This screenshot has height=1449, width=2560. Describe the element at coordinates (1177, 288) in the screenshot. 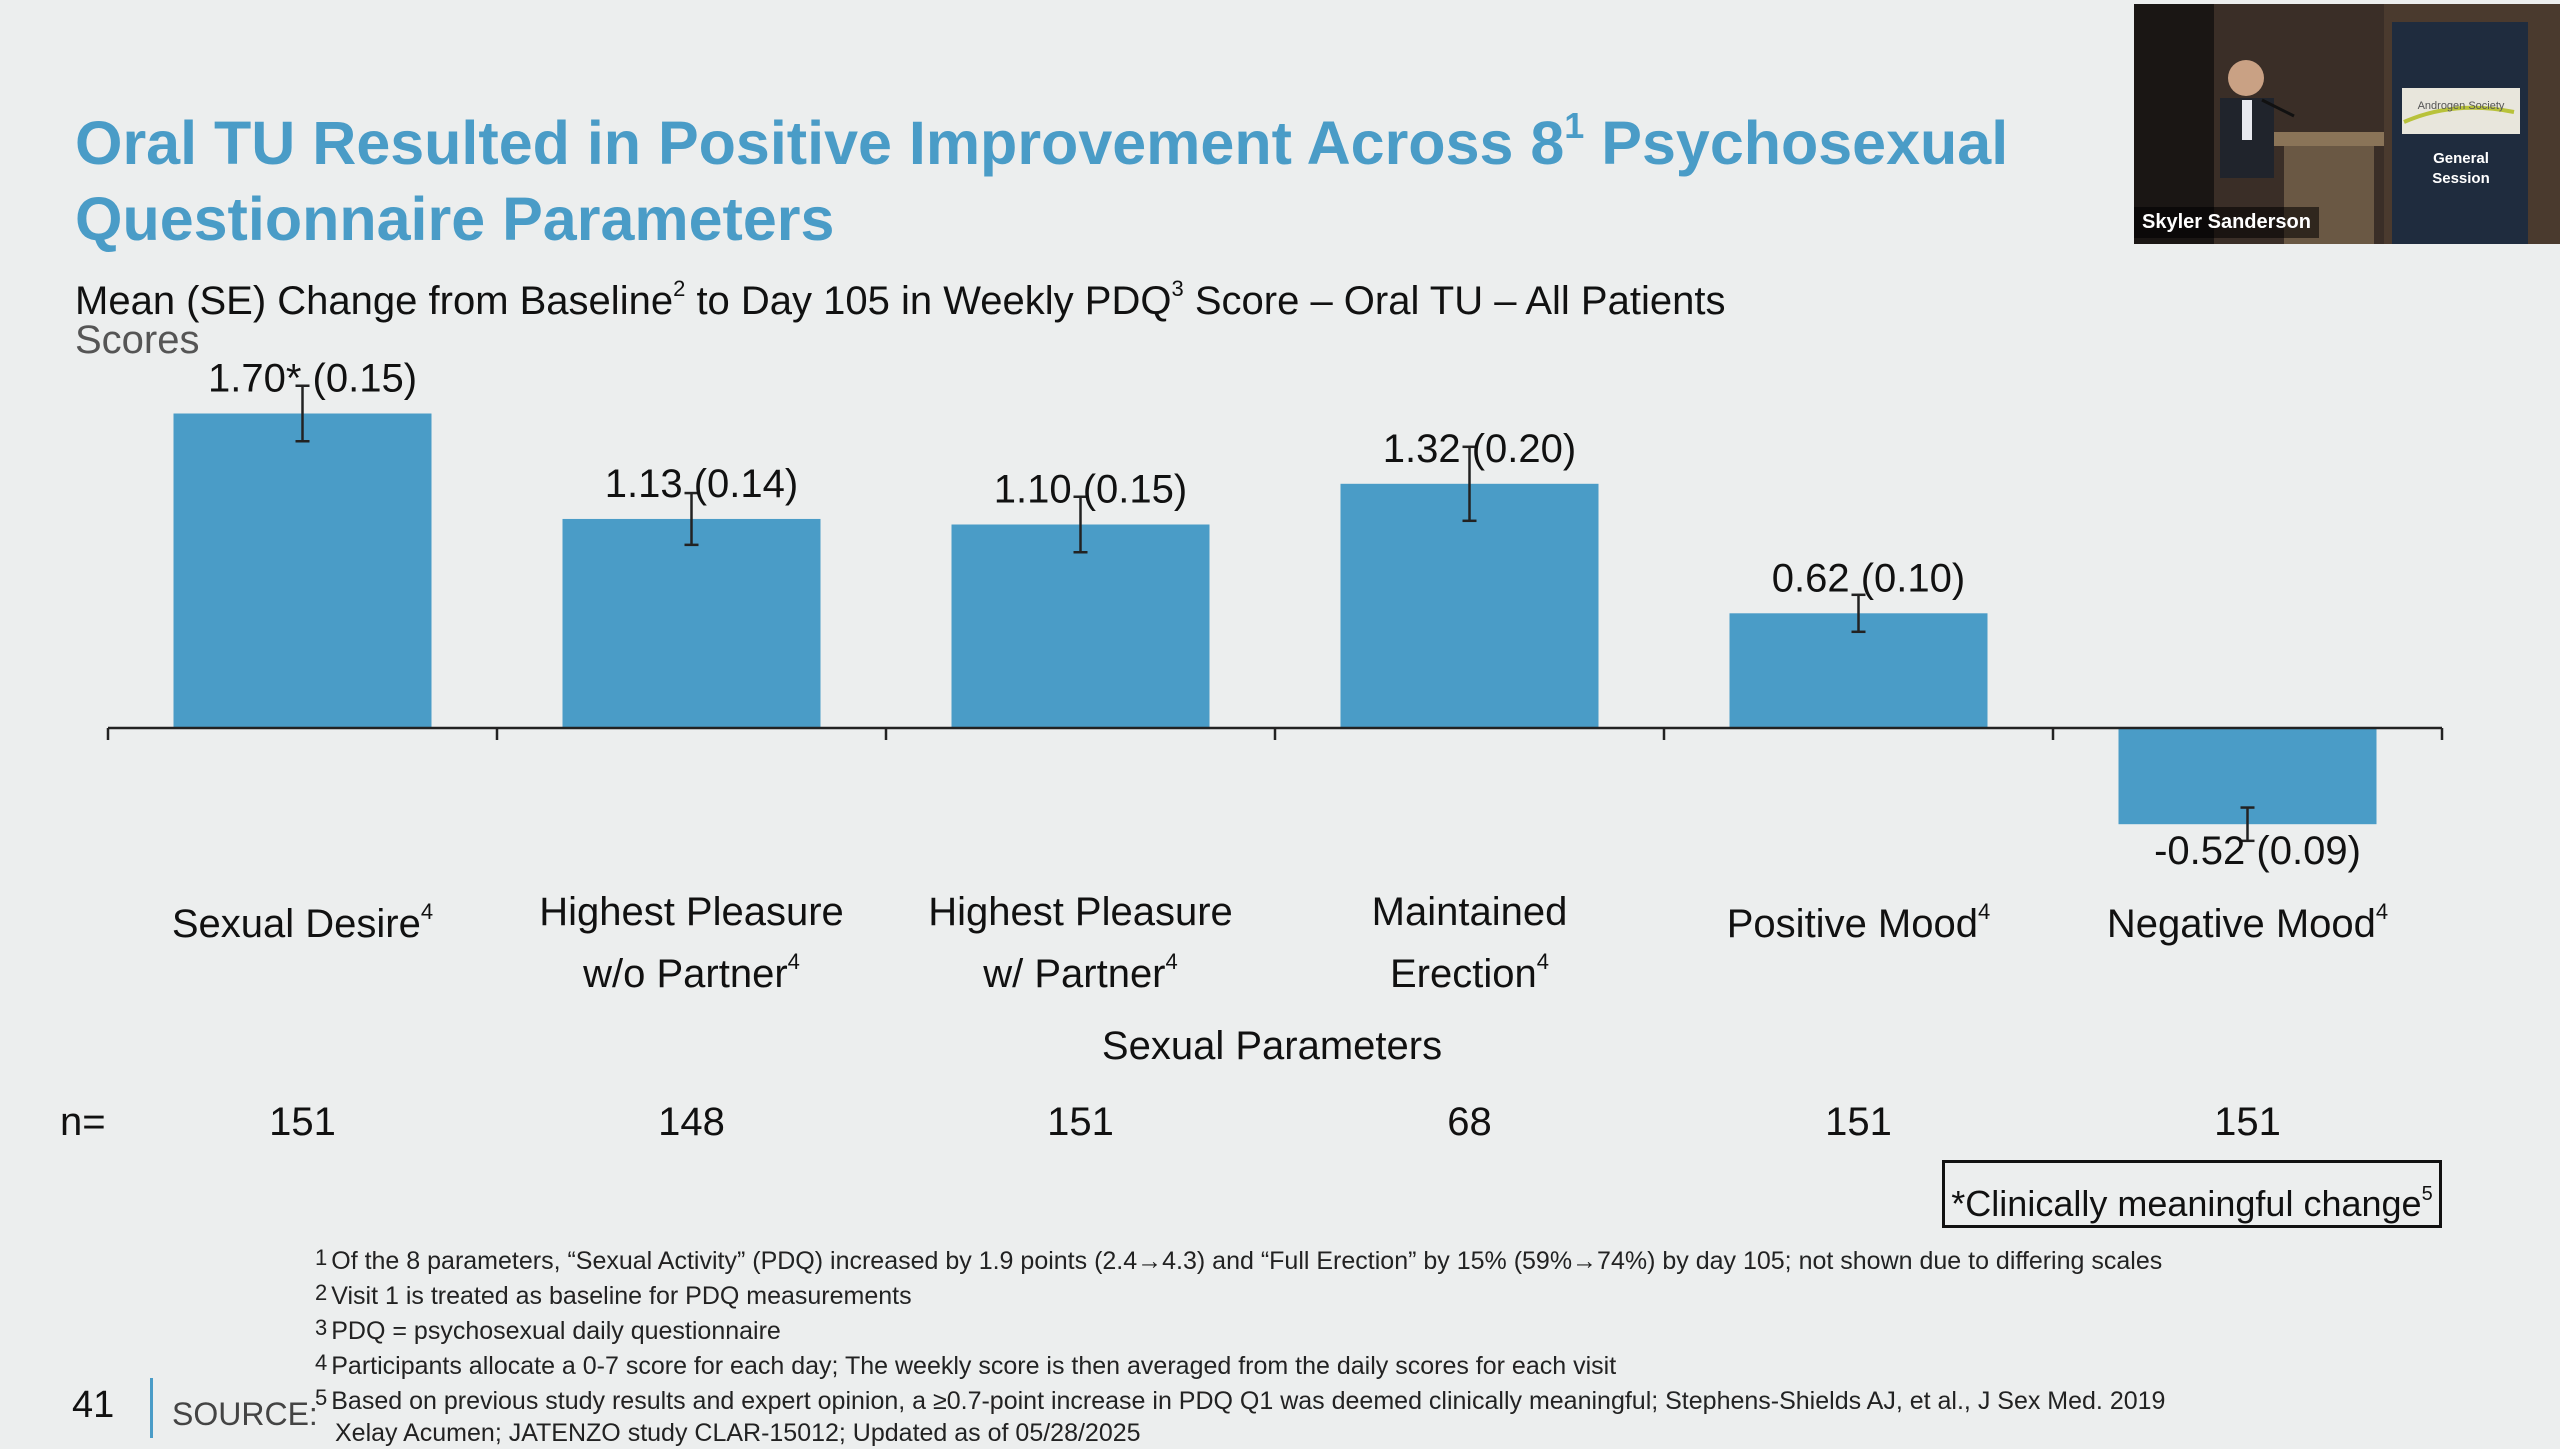

I see `subtitle-sup2: 3` at that location.